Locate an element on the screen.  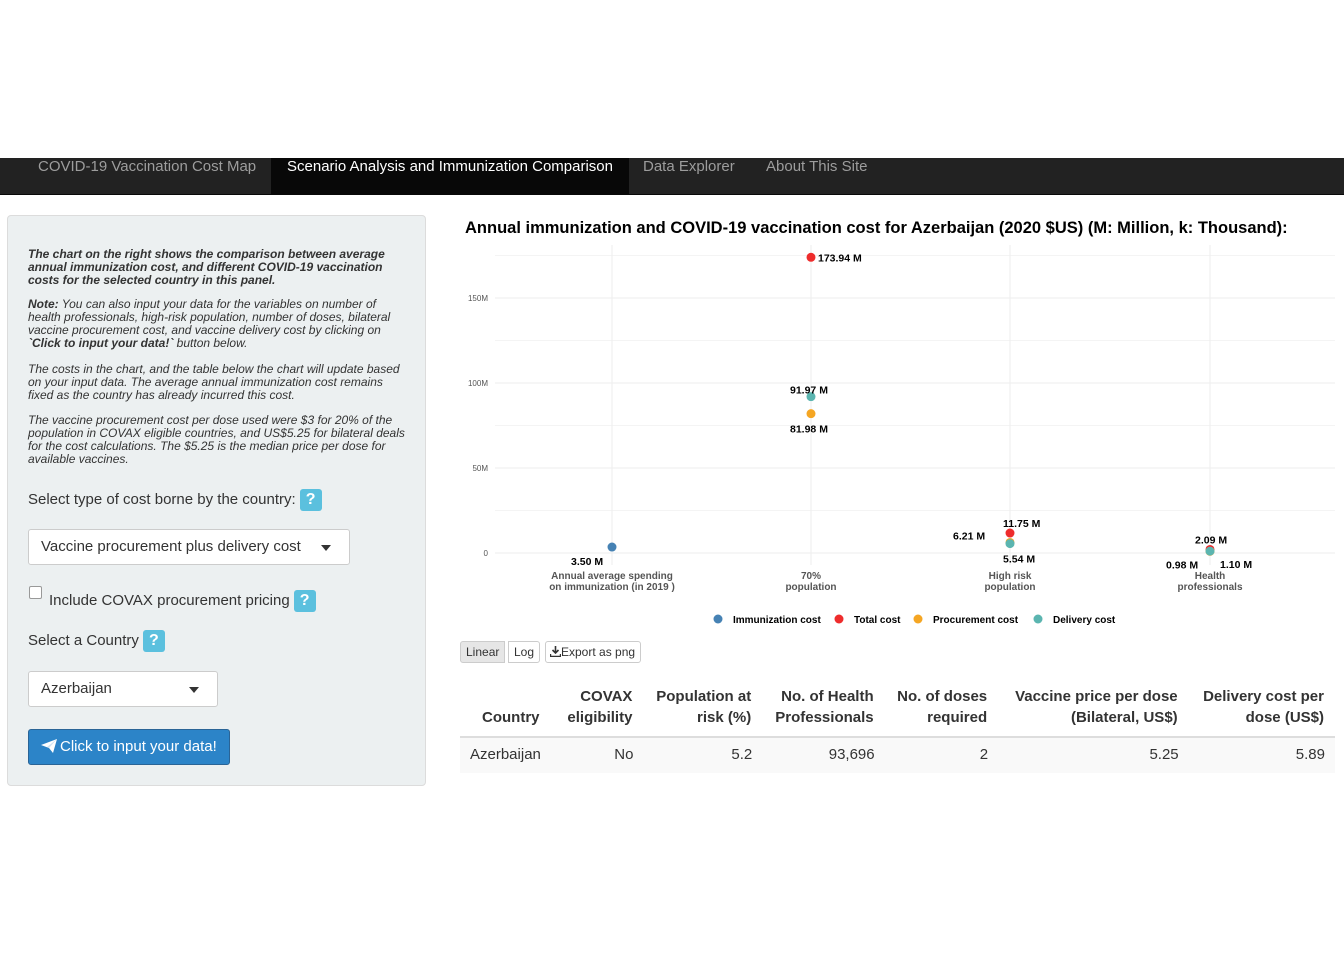
note-bold: `Click to input your data!` is located at coordinates (101, 343).